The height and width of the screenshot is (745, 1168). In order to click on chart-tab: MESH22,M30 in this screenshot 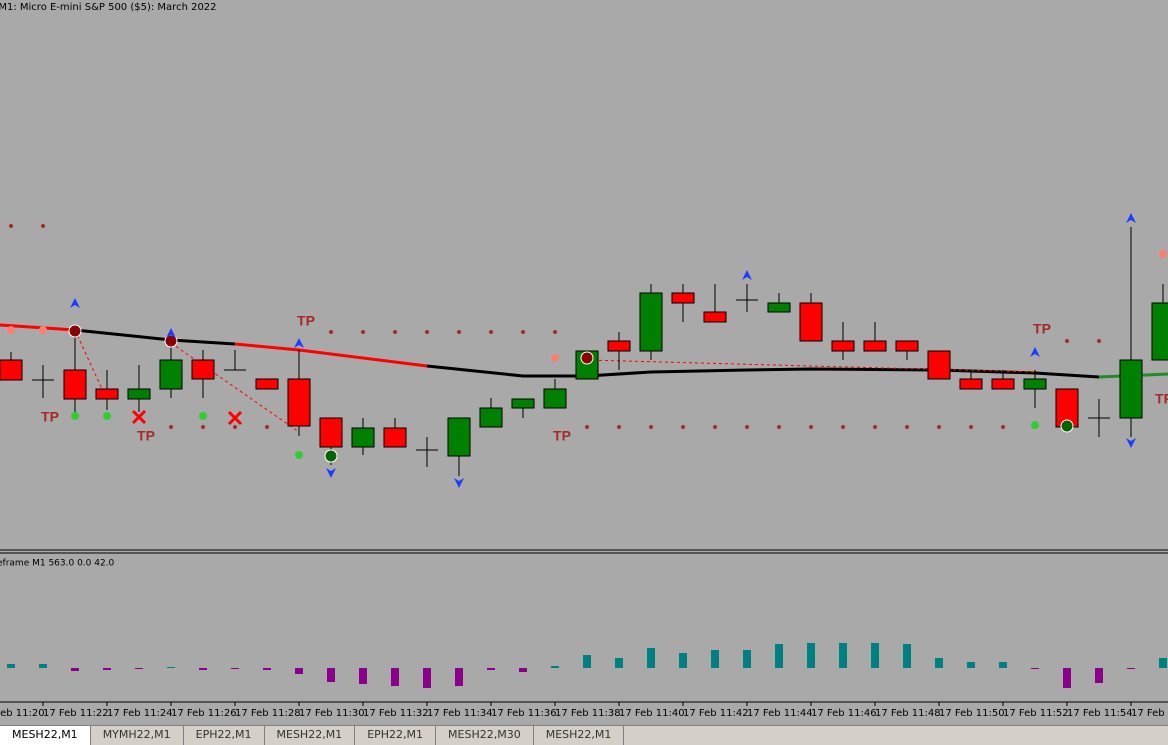, I will do `click(485, 735)`.